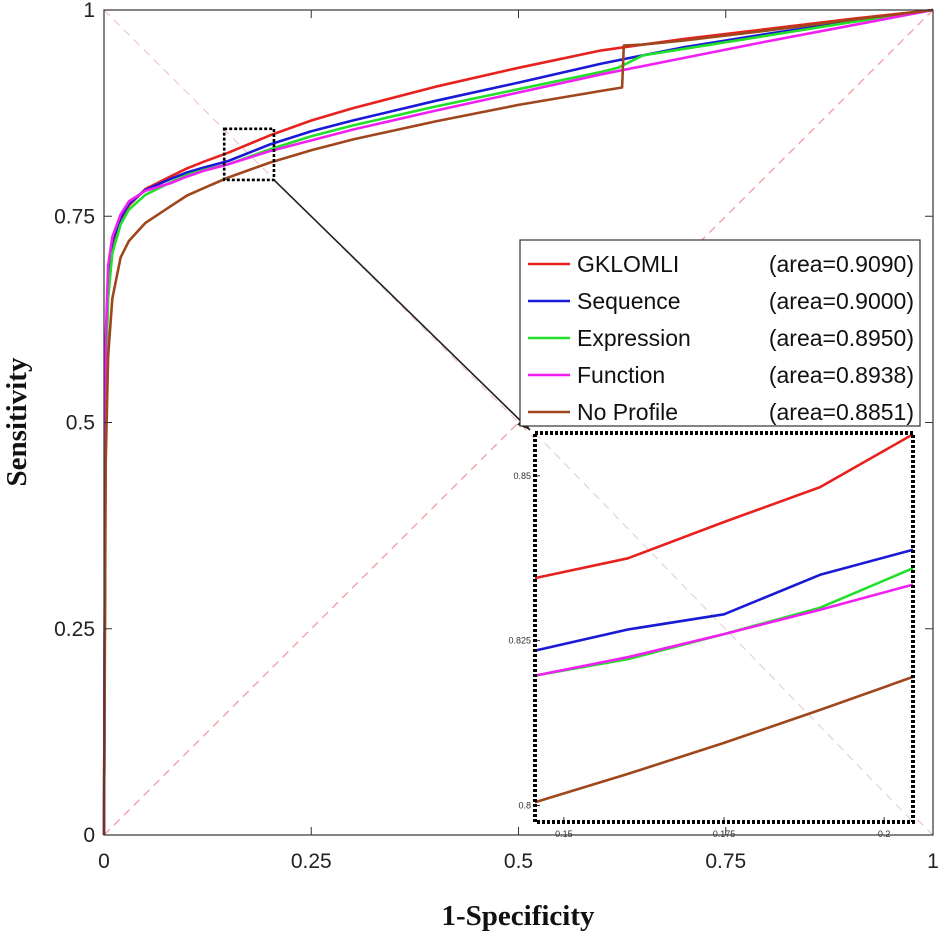 Image resolution: width=943 pixels, height=938 pixels. What do you see at coordinates (89, 835) in the screenshot?
I see `y-tick-label: 0` at bounding box center [89, 835].